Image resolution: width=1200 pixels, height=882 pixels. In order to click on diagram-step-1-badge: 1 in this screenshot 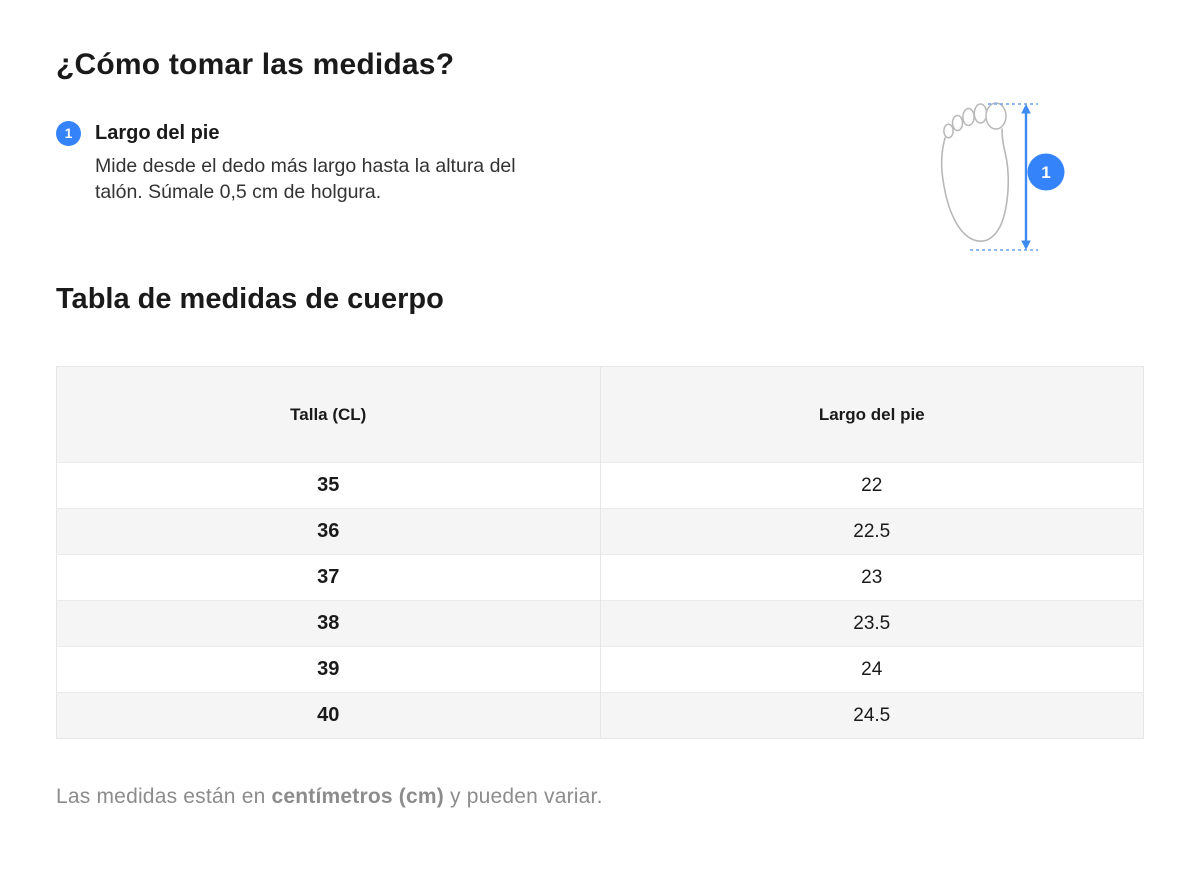, I will do `click(1046, 172)`.